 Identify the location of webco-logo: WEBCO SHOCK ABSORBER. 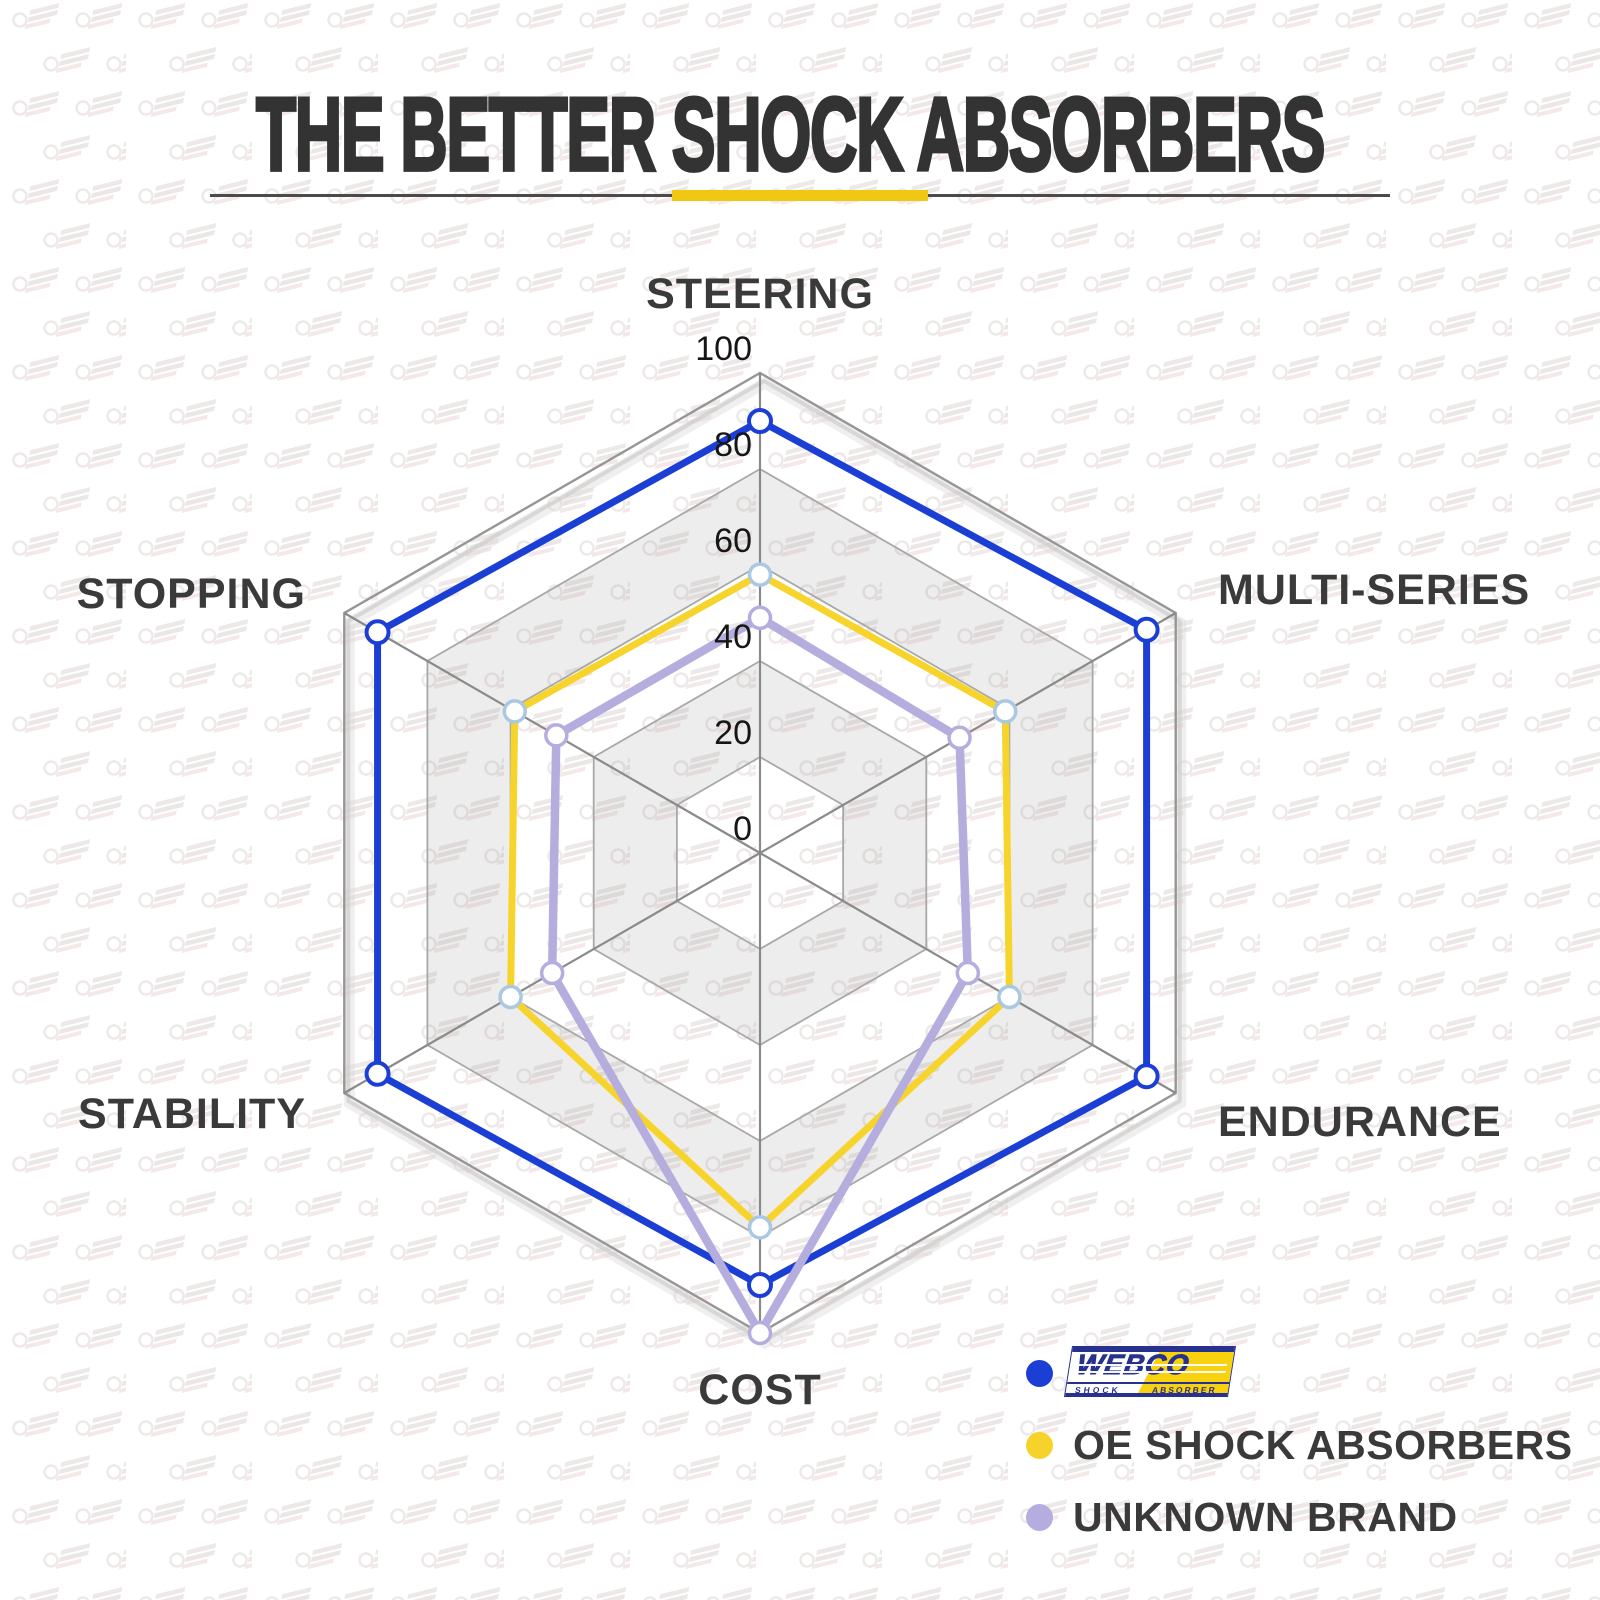
(1150, 1371).